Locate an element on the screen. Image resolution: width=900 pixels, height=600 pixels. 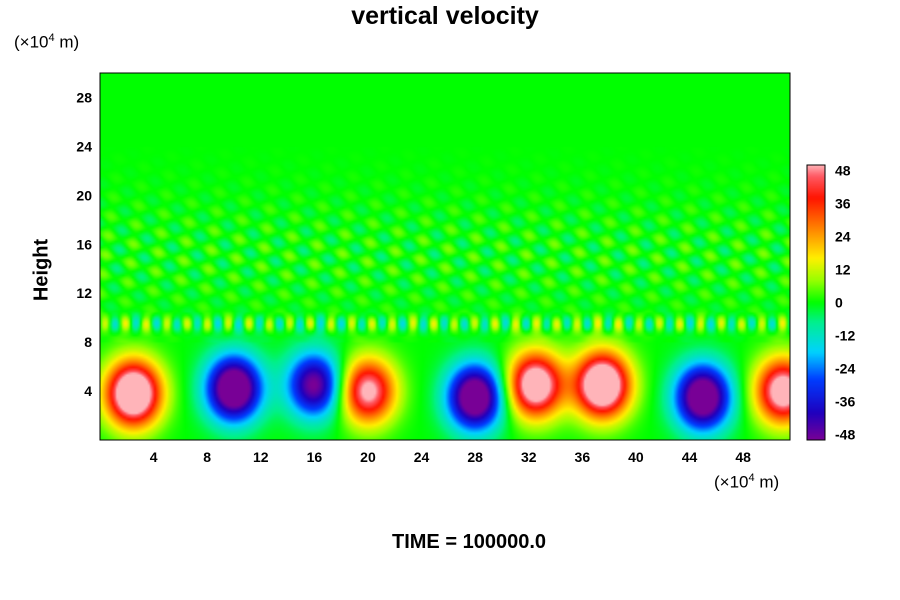
x-tick-label: 44 is located at coordinates (690, 457).